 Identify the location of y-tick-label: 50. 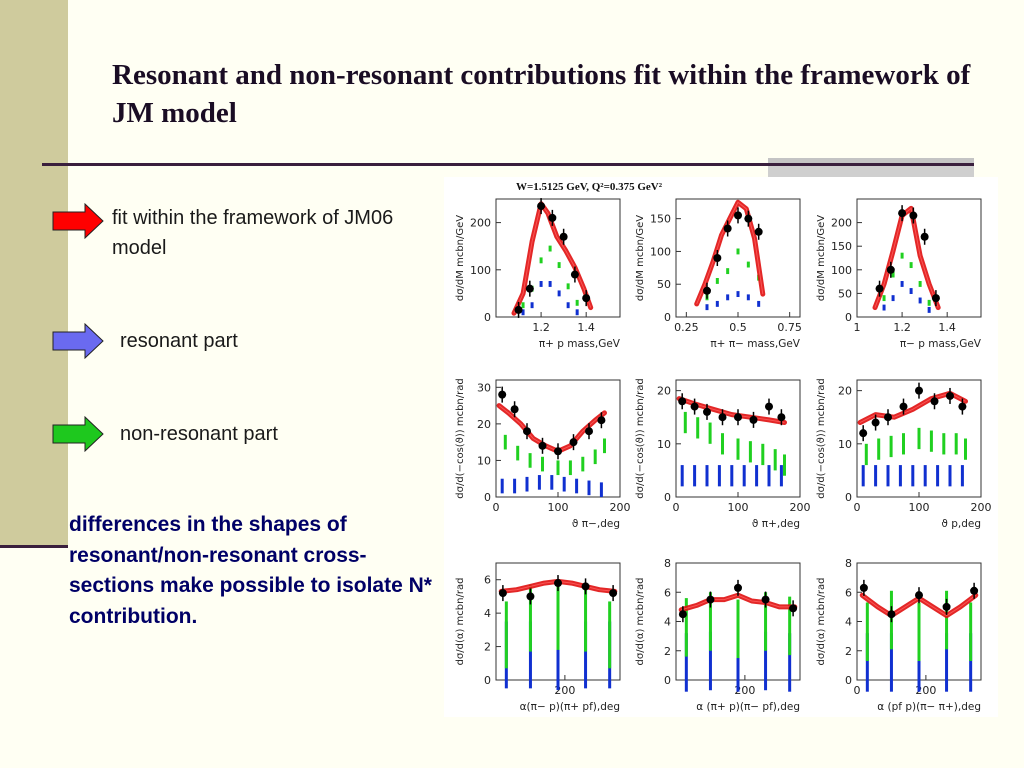
(664, 284).